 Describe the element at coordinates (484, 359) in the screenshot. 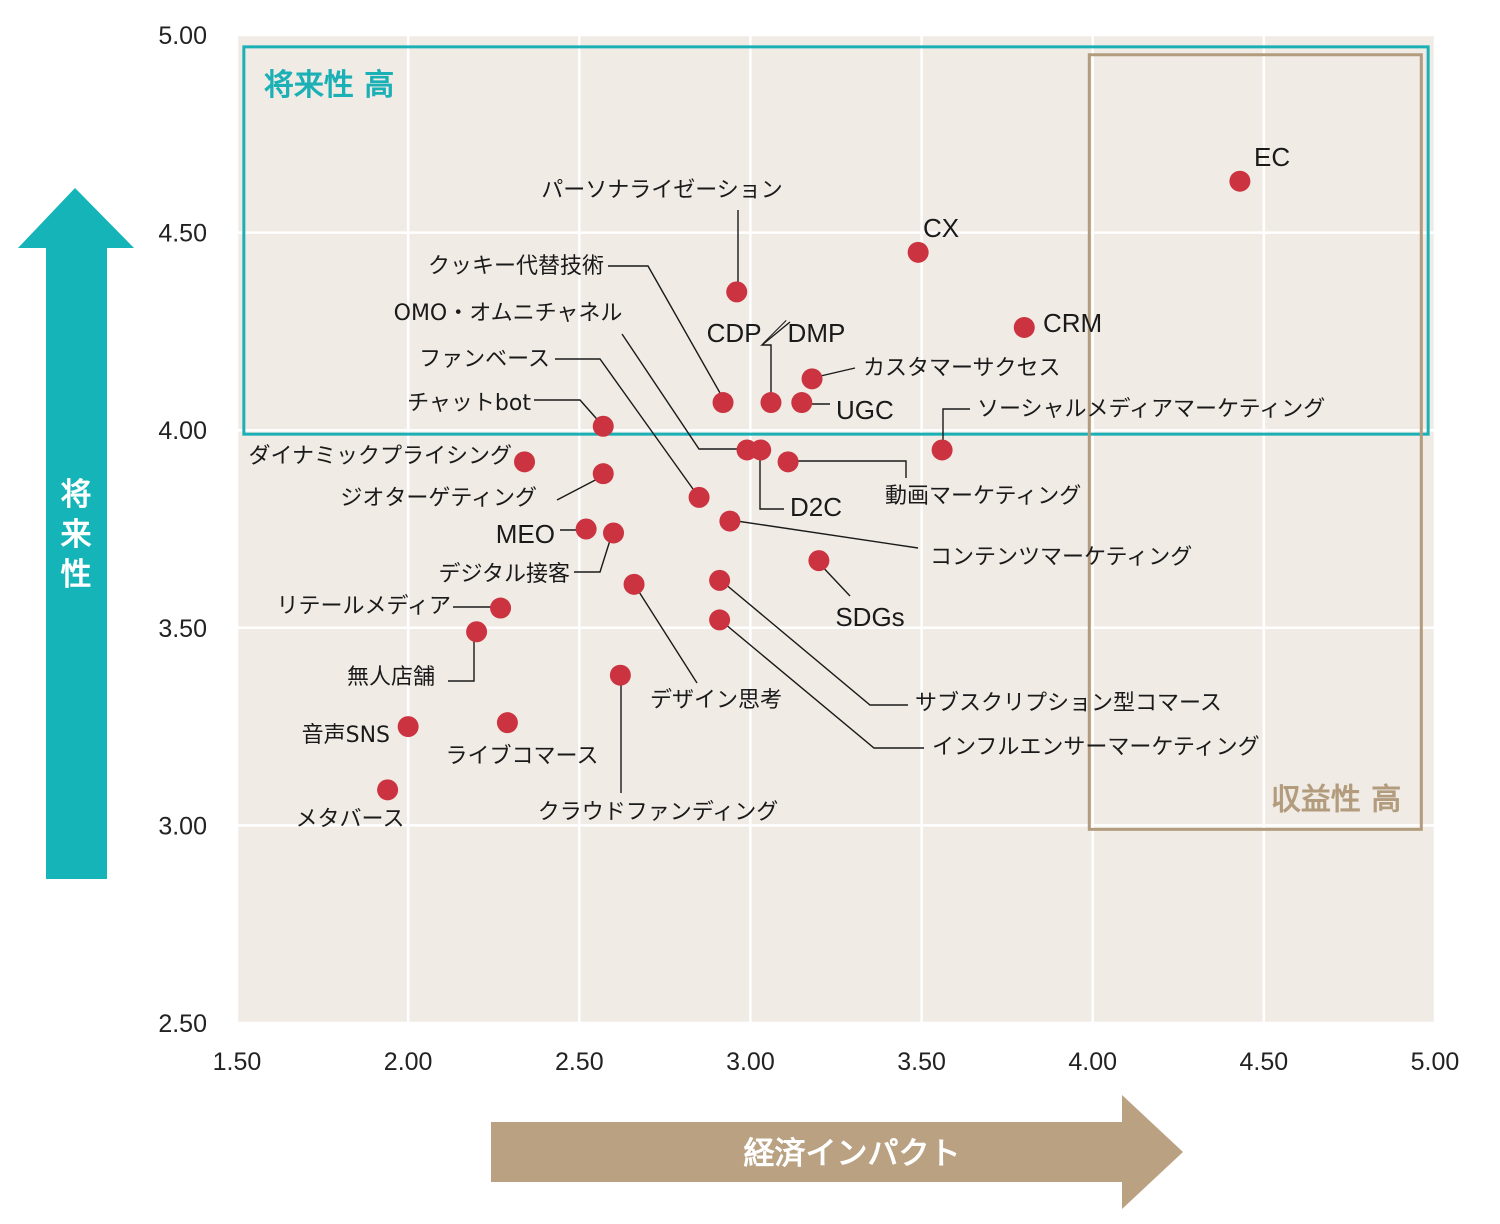

I see `point-label: ファンベース` at that location.